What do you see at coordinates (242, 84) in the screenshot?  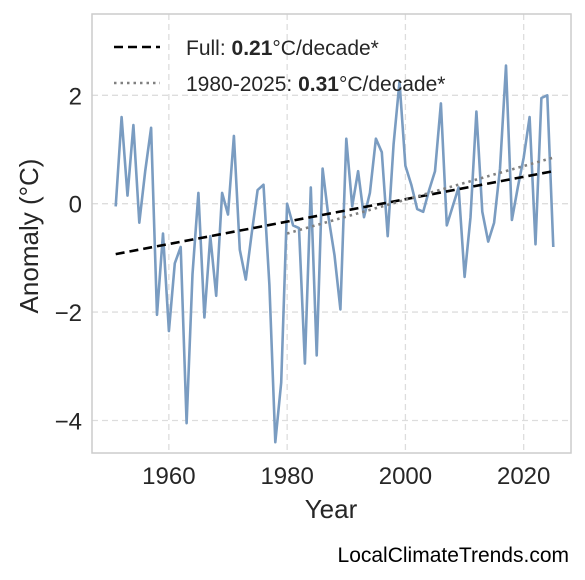 I see `legend-recent-prefix: 1980-2025:` at bounding box center [242, 84].